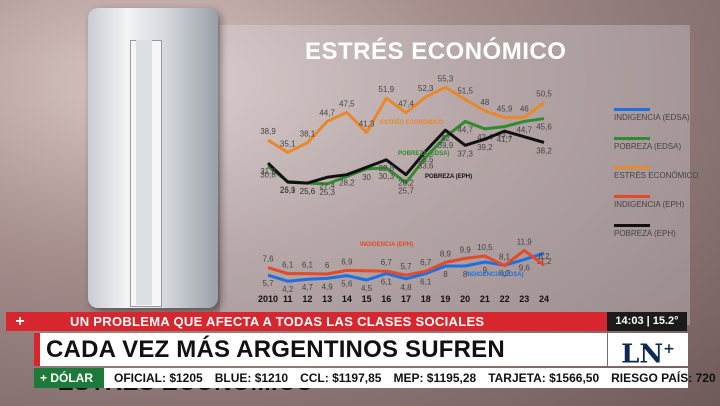 This screenshot has width=720, height=406. I want to click on data-label: 39,2, so click(485, 147).